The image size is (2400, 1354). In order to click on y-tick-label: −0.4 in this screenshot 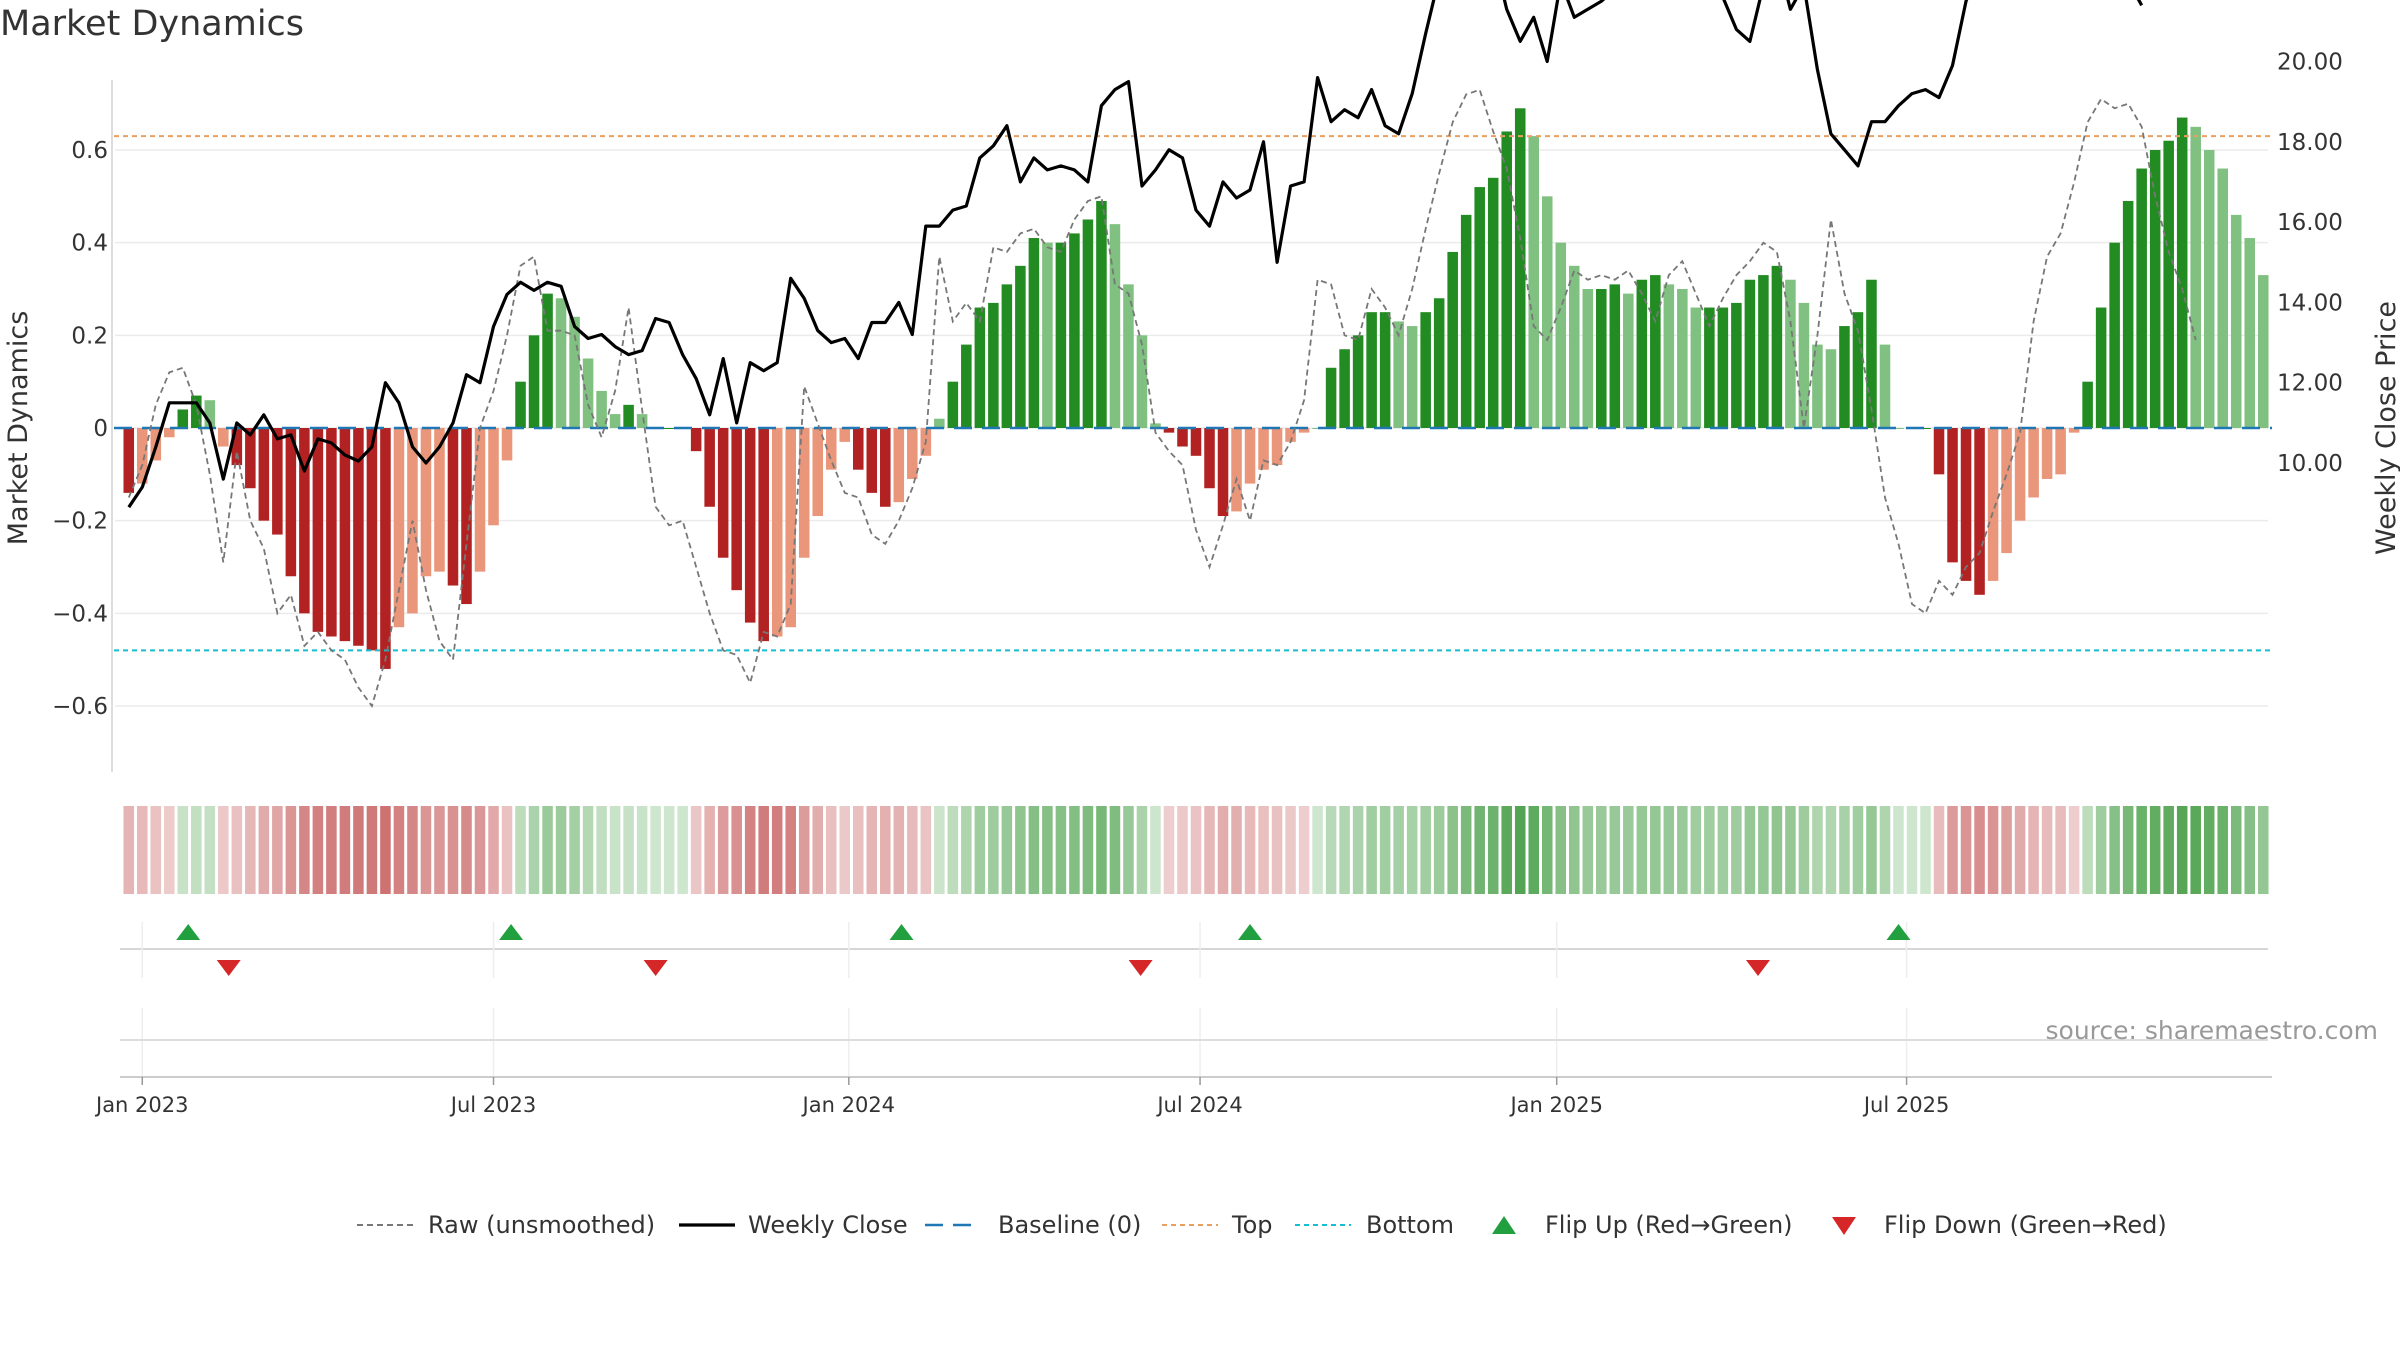, I will do `click(80, 614)`.